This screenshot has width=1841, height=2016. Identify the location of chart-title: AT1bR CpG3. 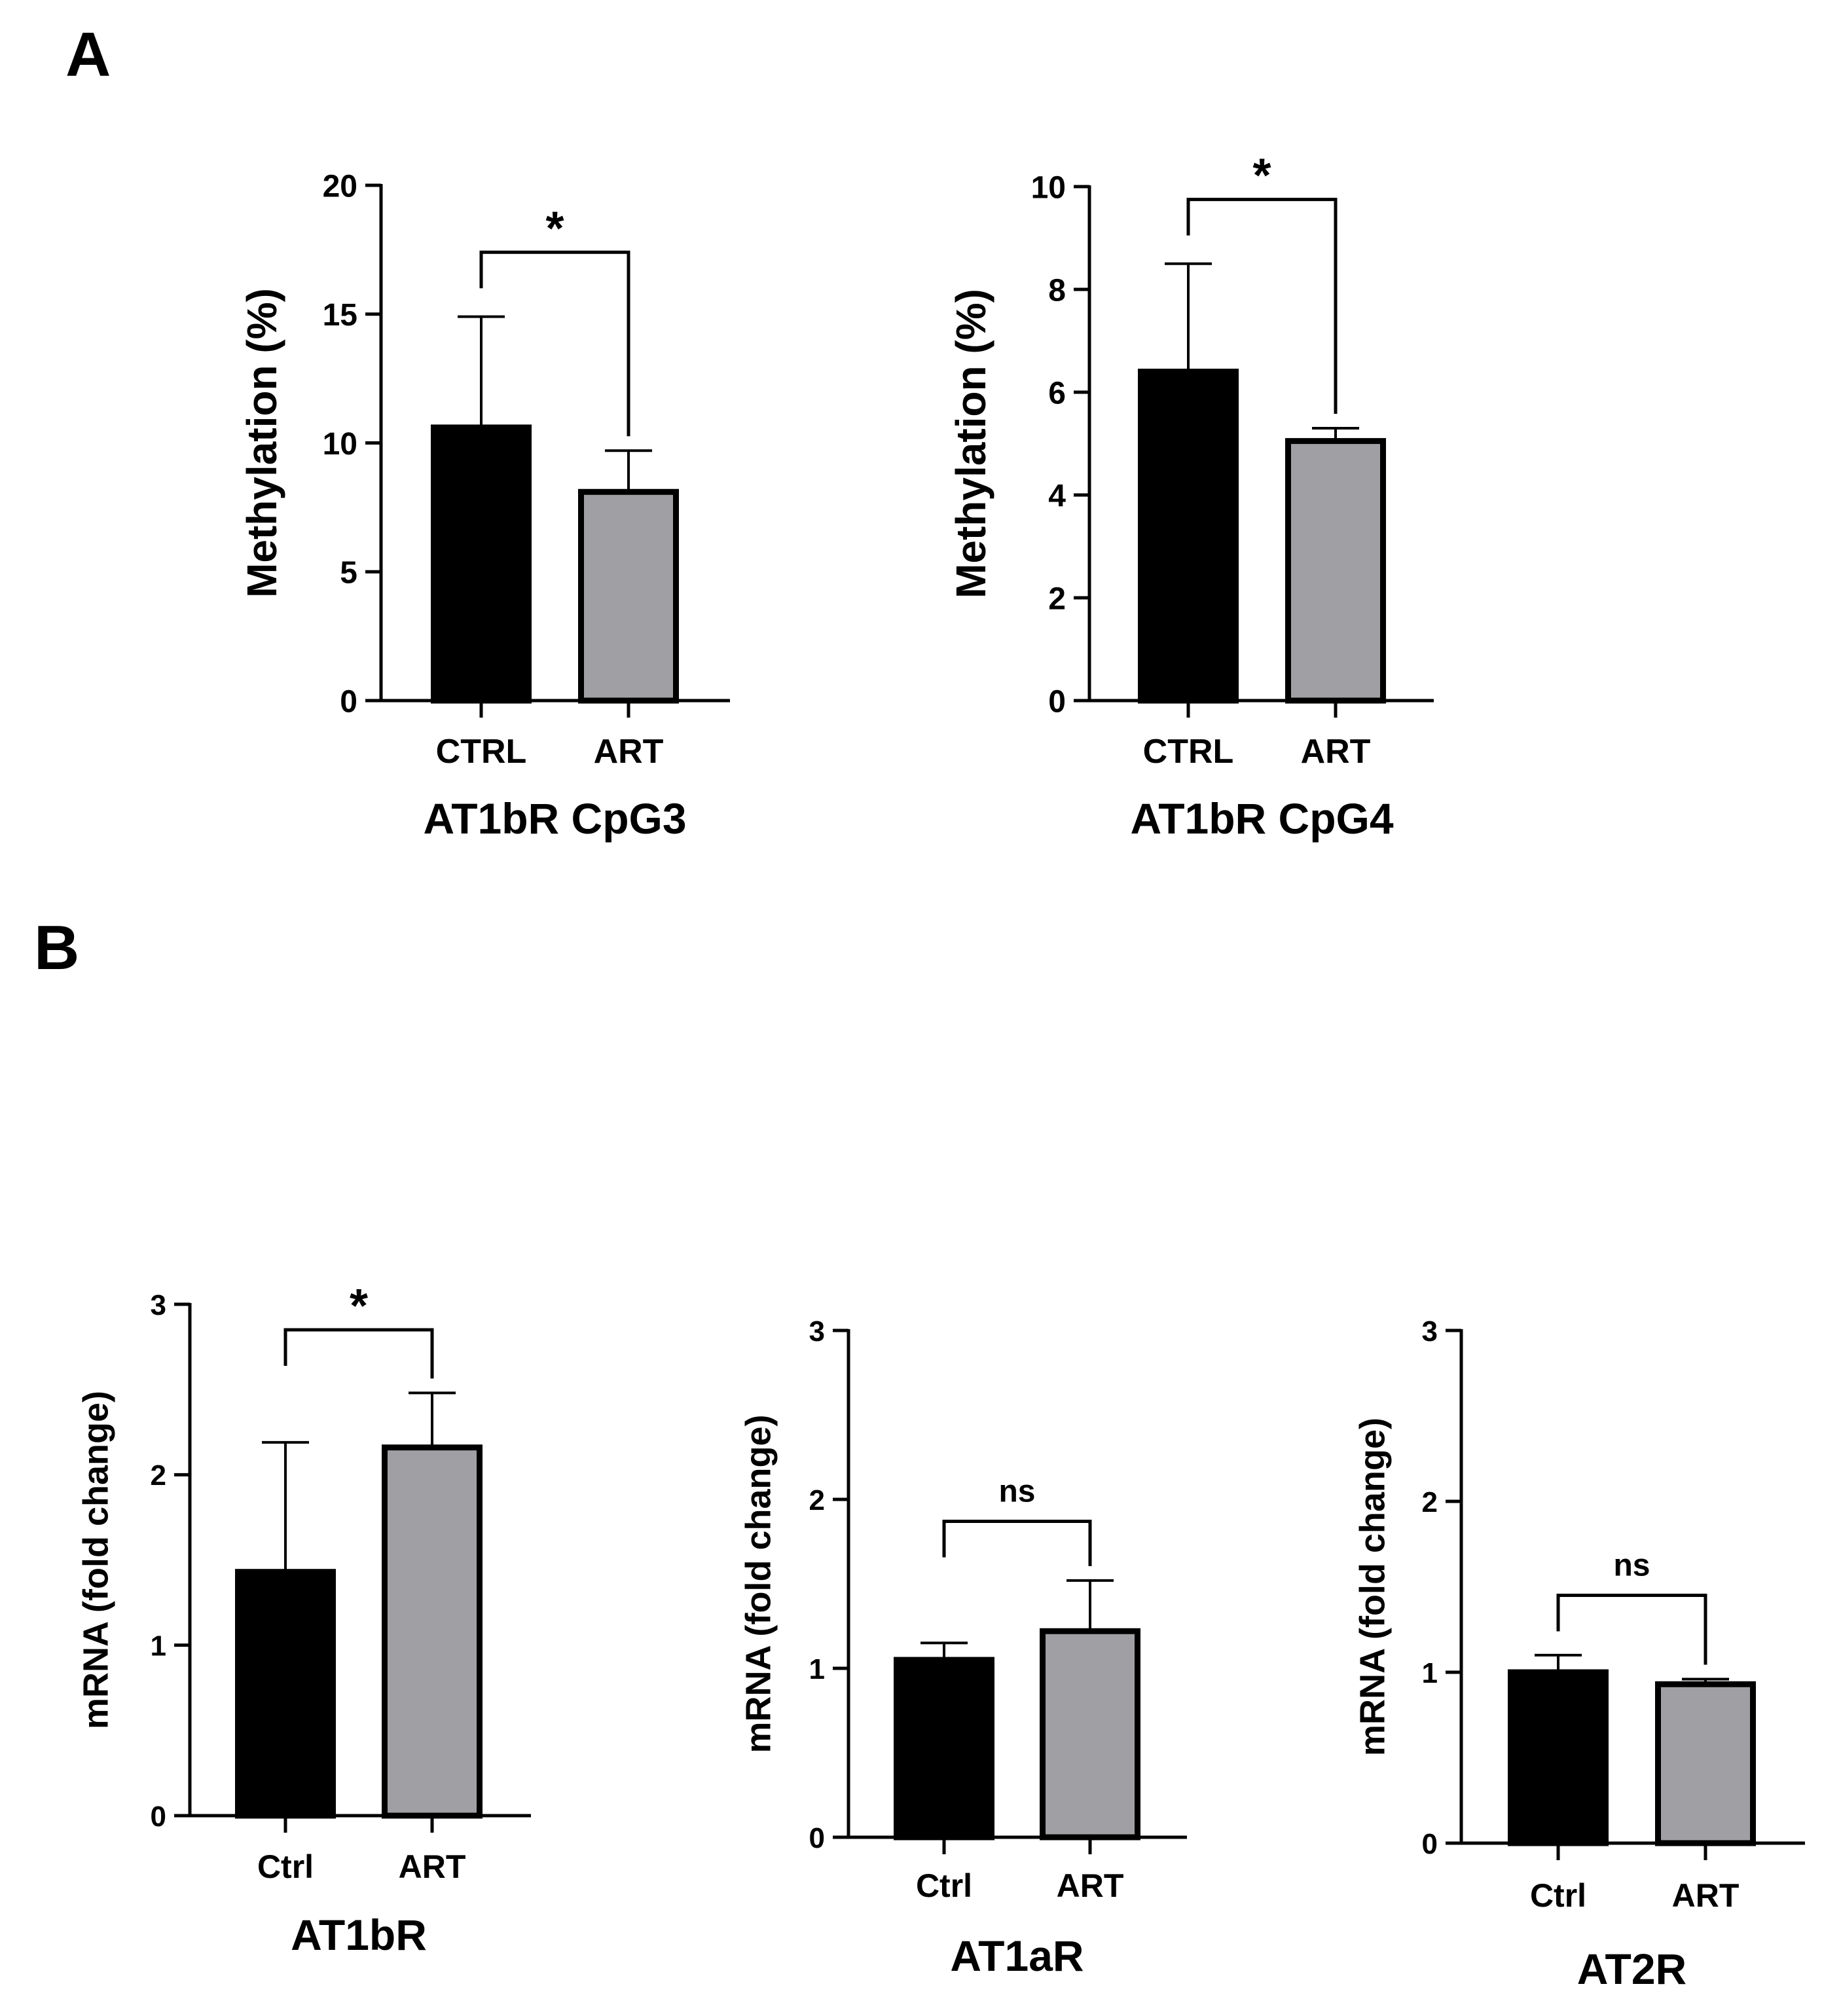
(554, 818).